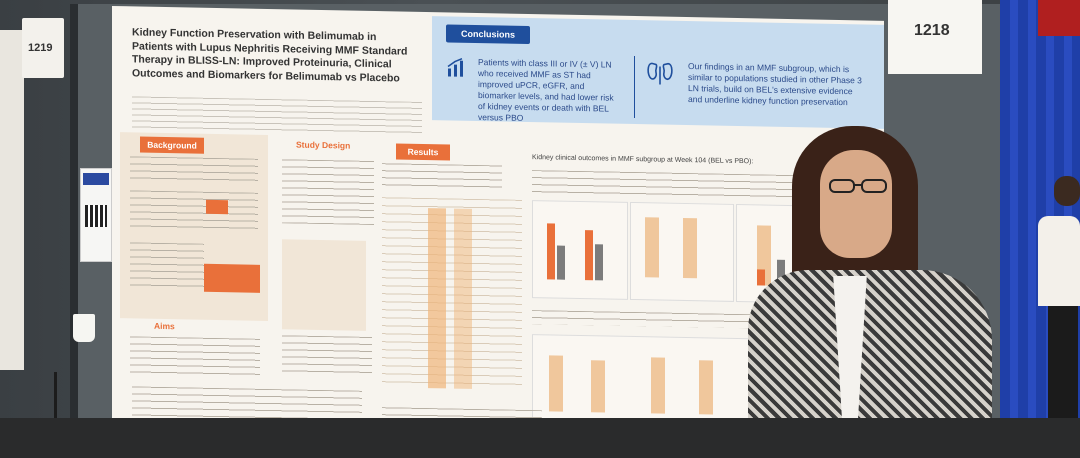 The height and width of the screenshot is (458, 1080). Describe the element at coordinates (164, 326) in the screenshot. I see `aims-heading: Aims` at that location.